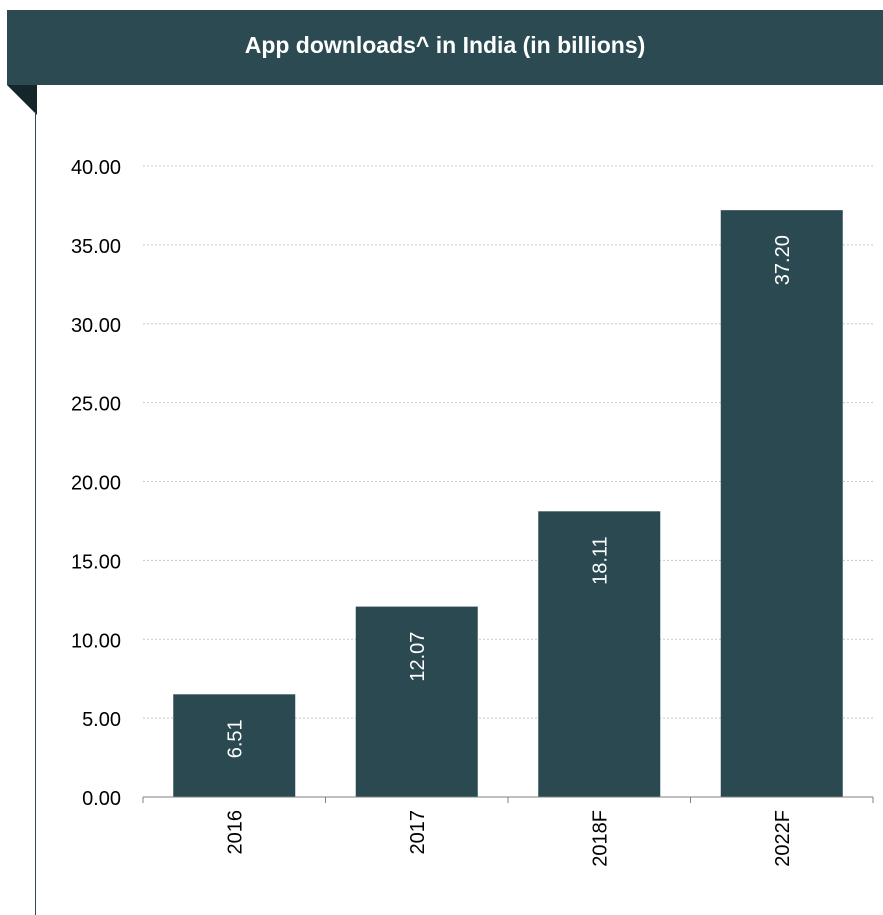 The image size is (883, 915). Describe the element at coordinates (445, 44) in the screenshot. I see `chart-title: App downloads^ in India (in billions)` at that location.